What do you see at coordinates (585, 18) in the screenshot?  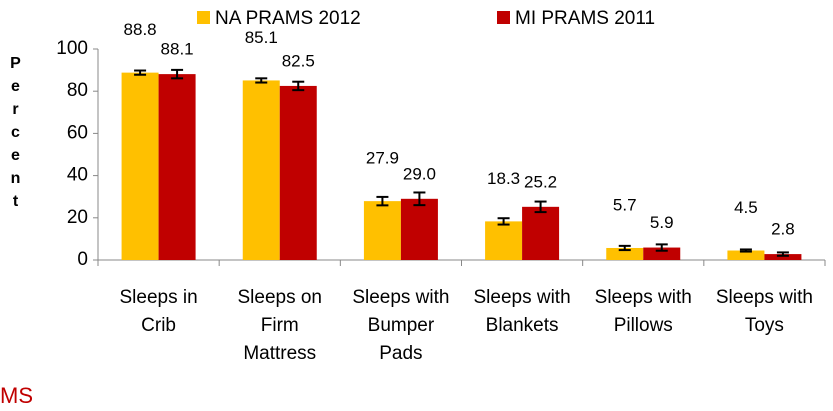 I see `legend-label: MI PRAMS 2011` at bounding box center [585, 18].